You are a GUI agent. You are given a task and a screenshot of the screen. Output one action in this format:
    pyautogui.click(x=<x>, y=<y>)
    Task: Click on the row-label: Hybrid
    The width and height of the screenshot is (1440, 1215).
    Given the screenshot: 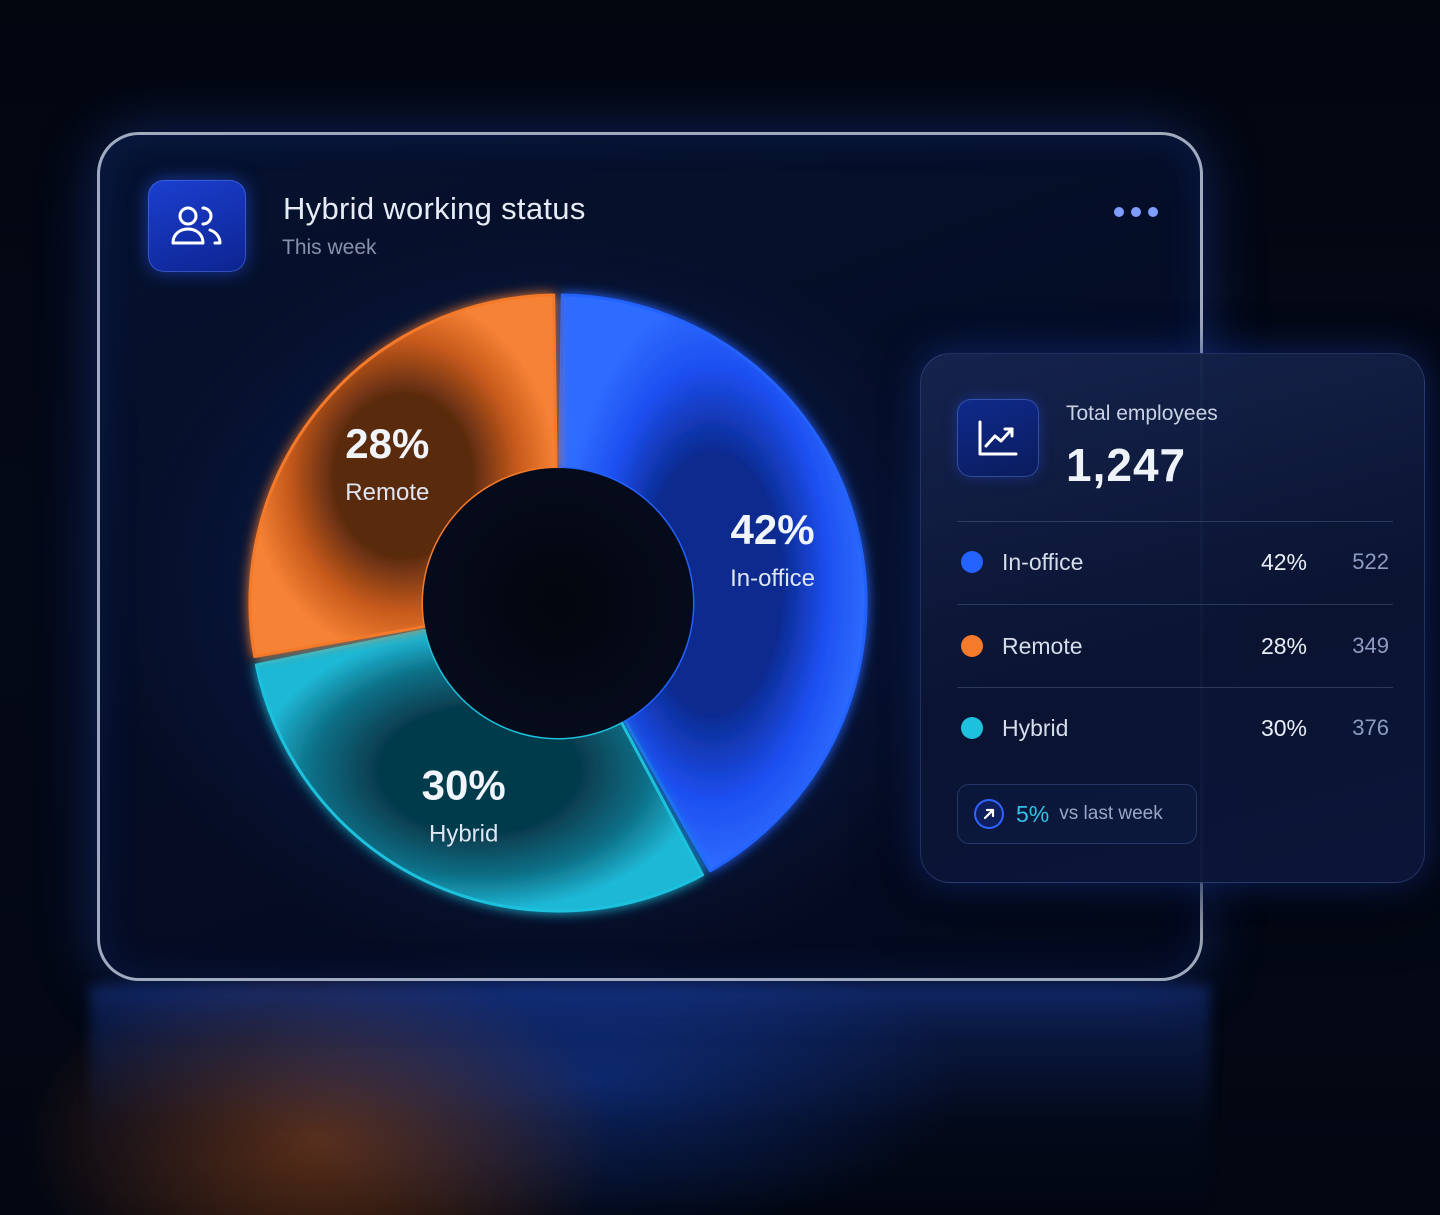 What is the action you would take?
    pyautogui.click(x=1035, y=727)
    